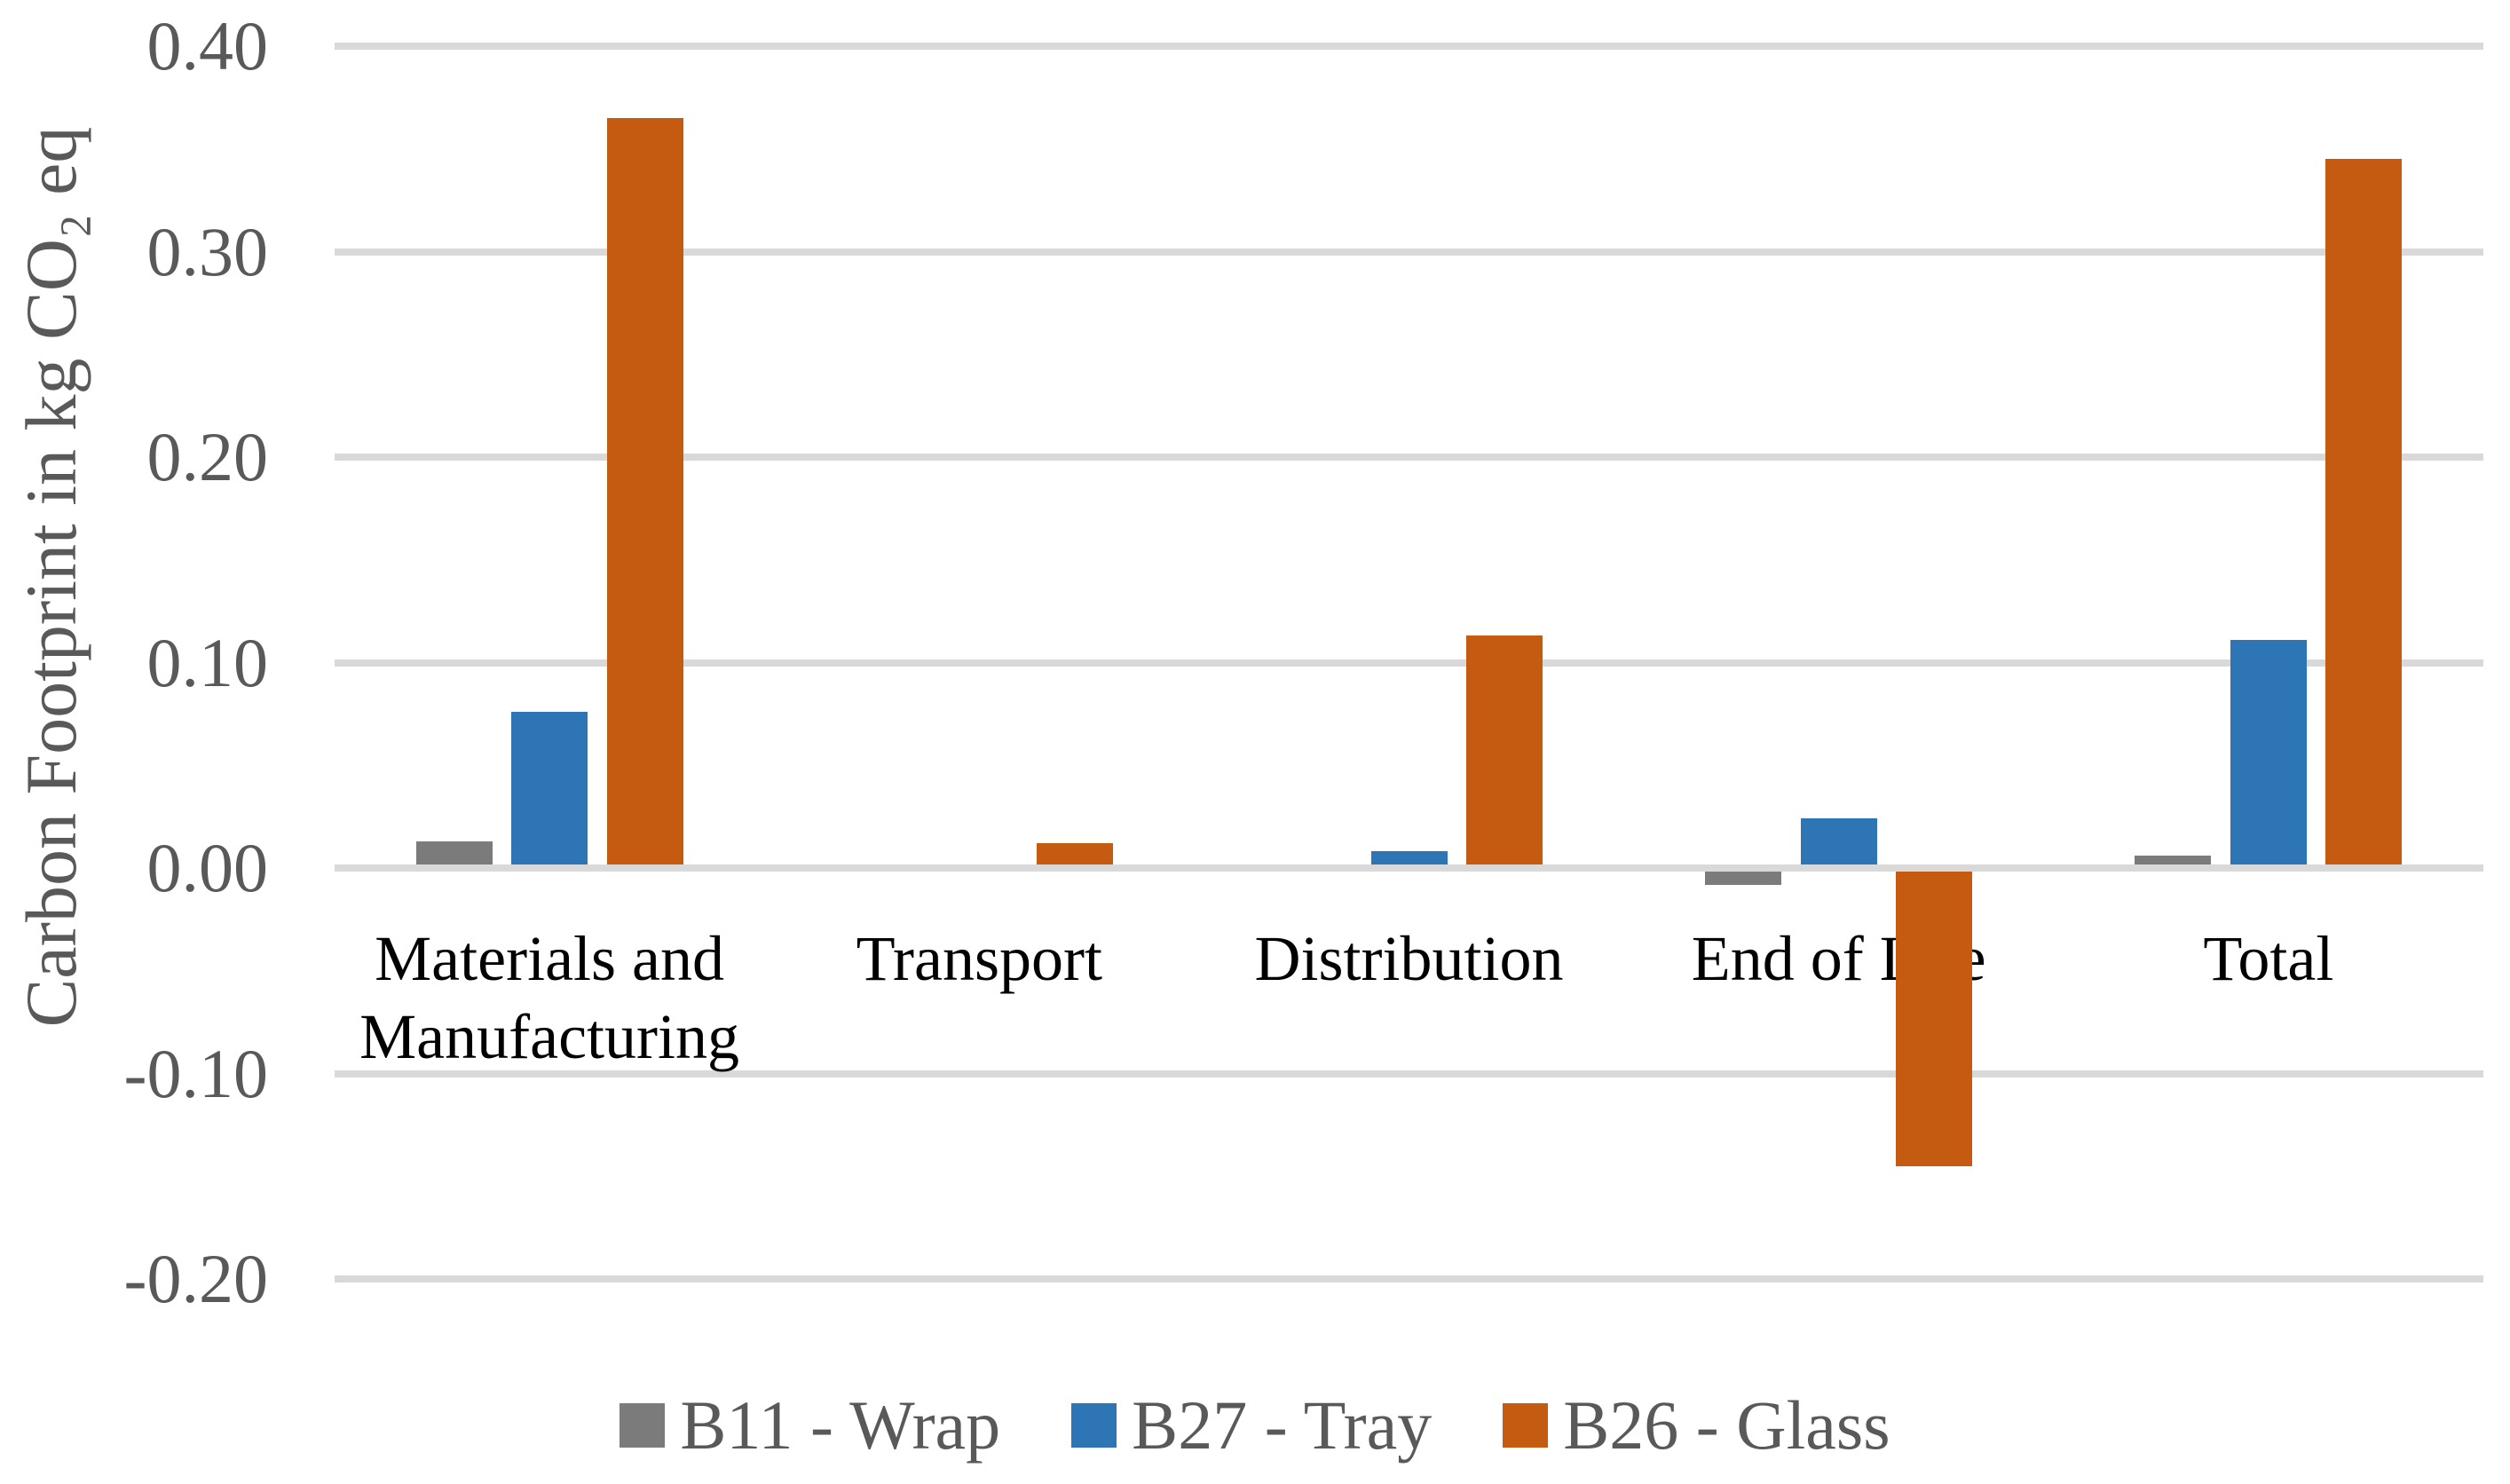 The width and height of the screenshot is (2510, 1484). Describe the element at coordinates (644, 493) in the screenshot. I see `bar-b26-glass-materials-and-manufacturing` at that location.